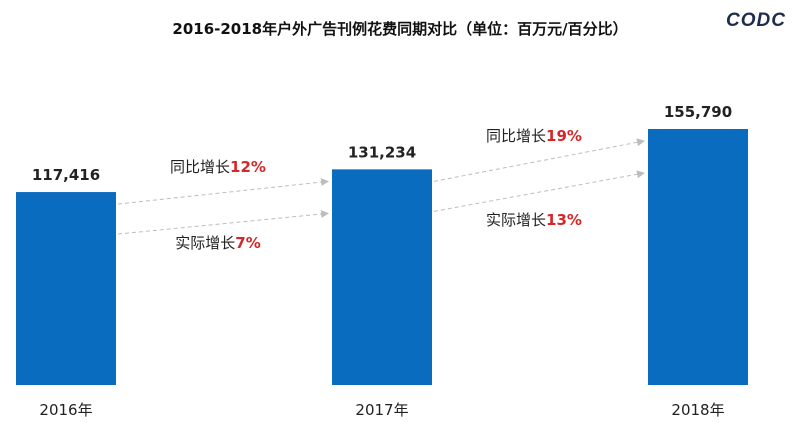 The image size is (800, 427). I want to click on bar-2018, so click(698, 257).